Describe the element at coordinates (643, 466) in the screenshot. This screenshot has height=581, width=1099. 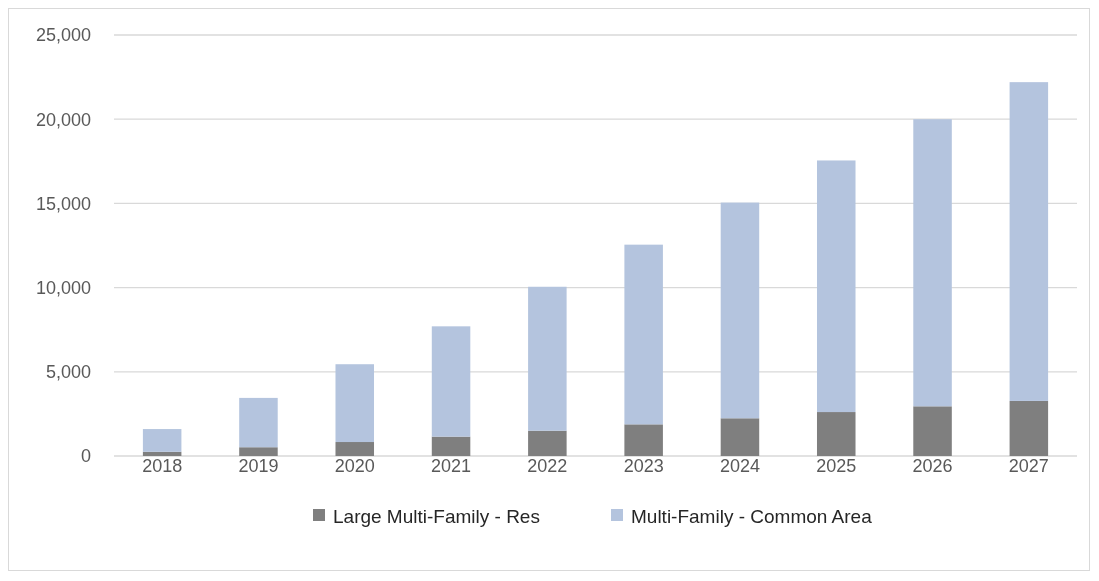
I see `x-tick-label: 2023` at that location.